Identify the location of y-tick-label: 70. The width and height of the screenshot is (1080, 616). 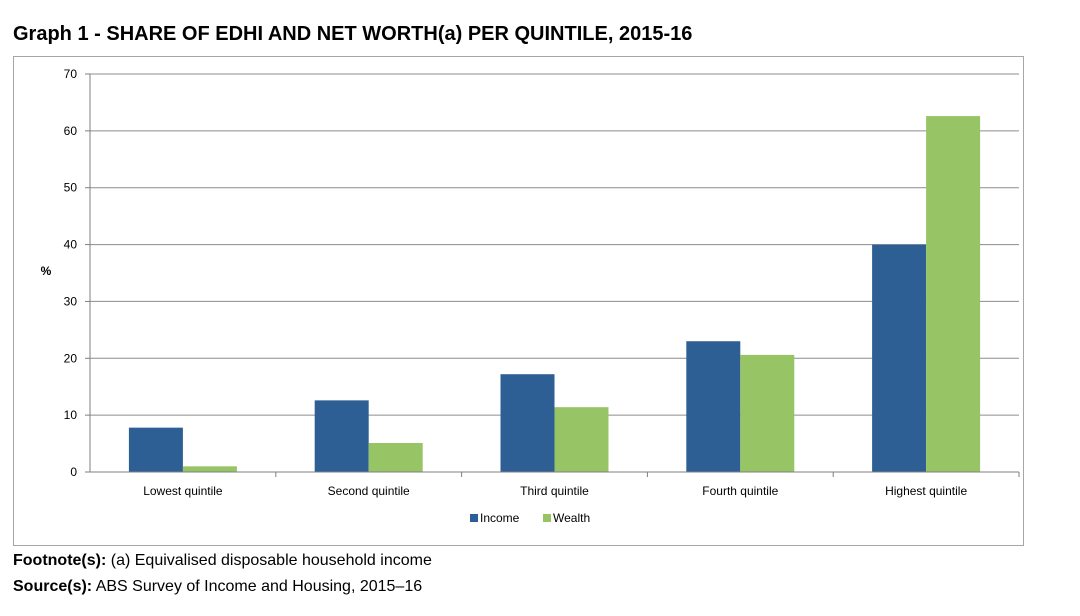
(71, 74).